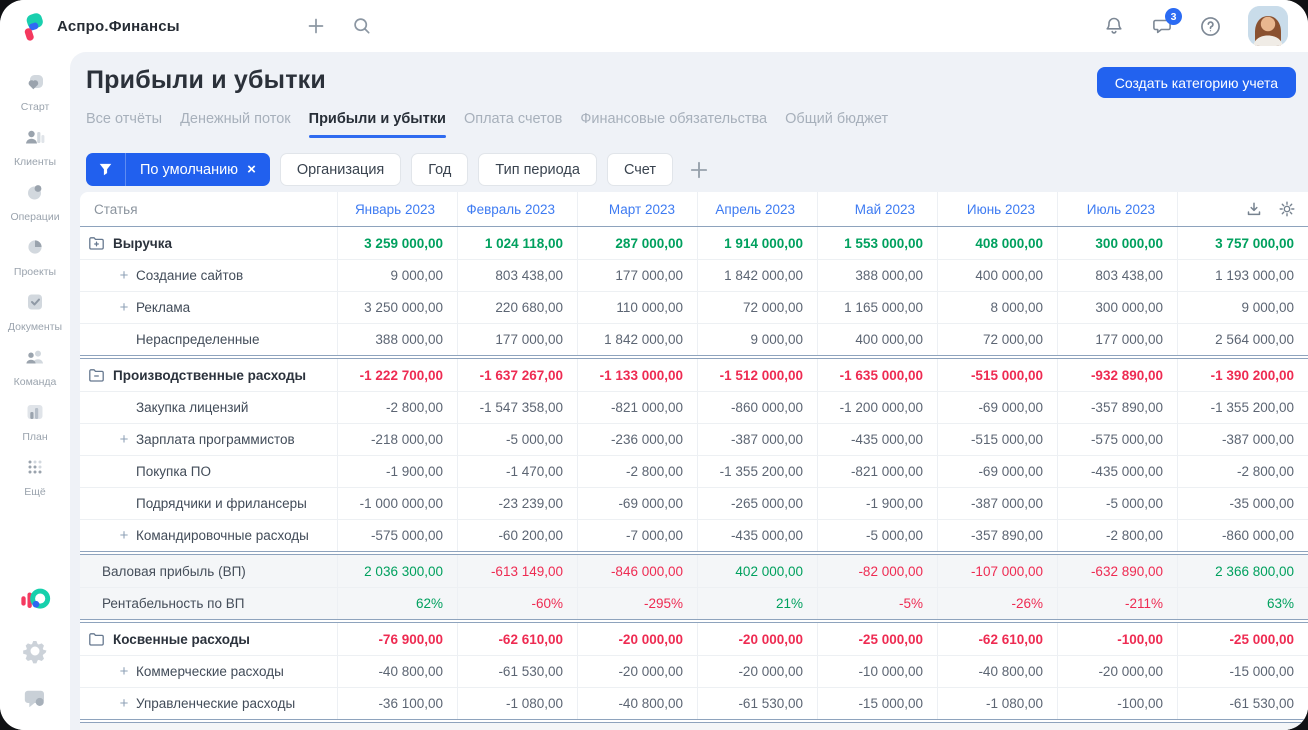  I want to click on clear-filter-icon: ×, so click(251, 169).